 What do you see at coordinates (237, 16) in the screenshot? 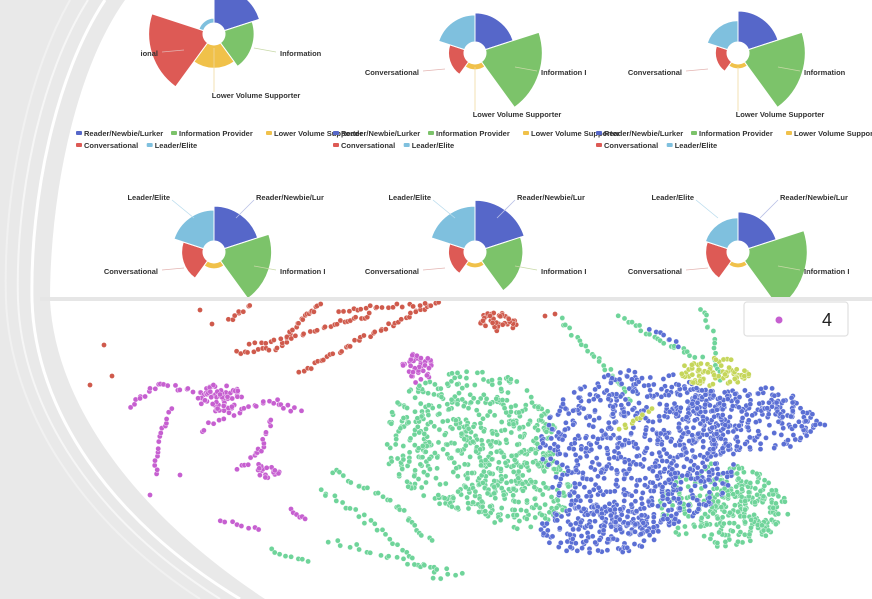
I see `rose-1-slice-reader-newbie-lurker` at bounding box center [237, 16].